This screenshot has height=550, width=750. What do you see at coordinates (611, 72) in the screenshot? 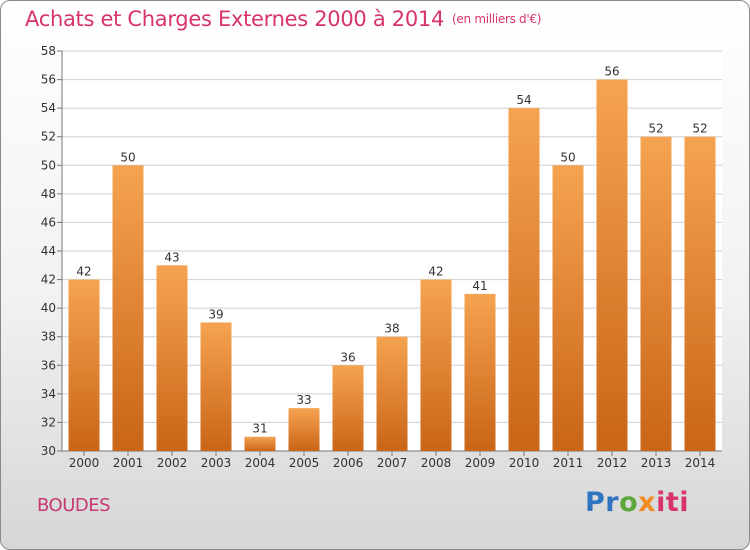
I see `data-label: 56` at bounding box center [611, 72].